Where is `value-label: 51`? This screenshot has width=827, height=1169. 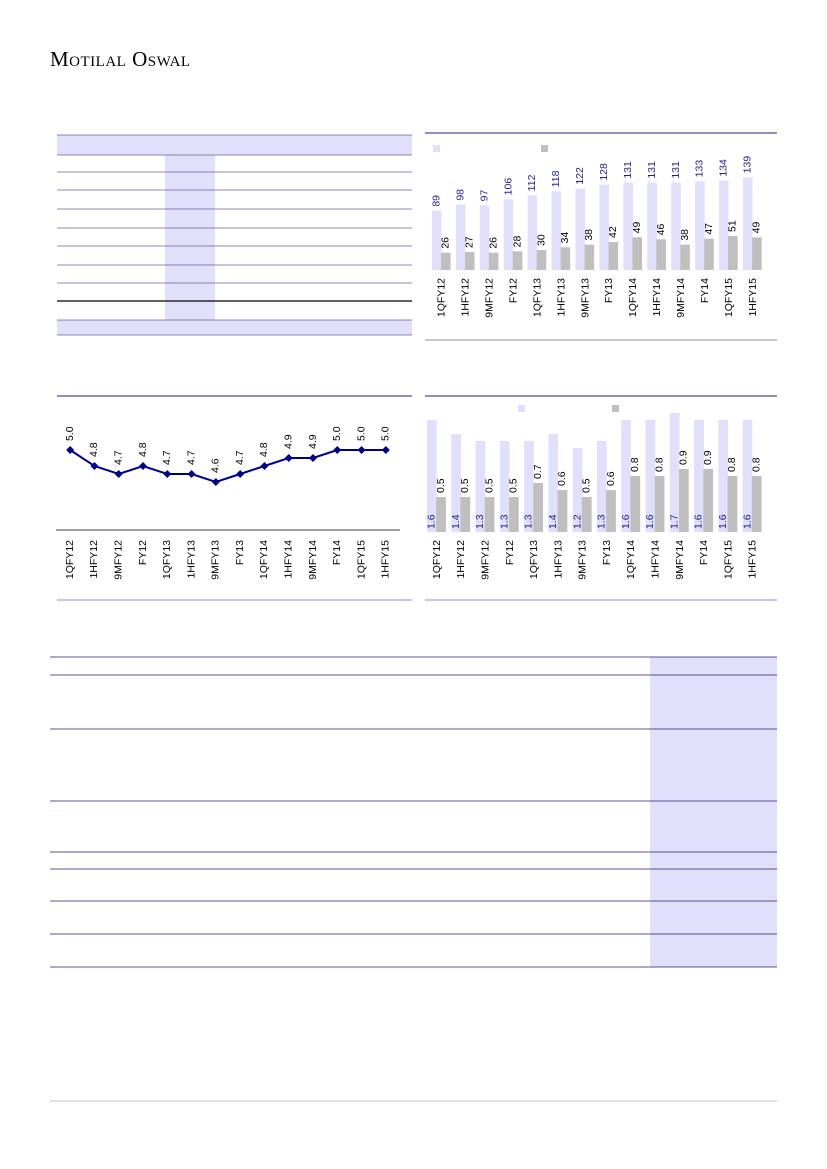
value-label: 51 is located at coordinates (733, 226).